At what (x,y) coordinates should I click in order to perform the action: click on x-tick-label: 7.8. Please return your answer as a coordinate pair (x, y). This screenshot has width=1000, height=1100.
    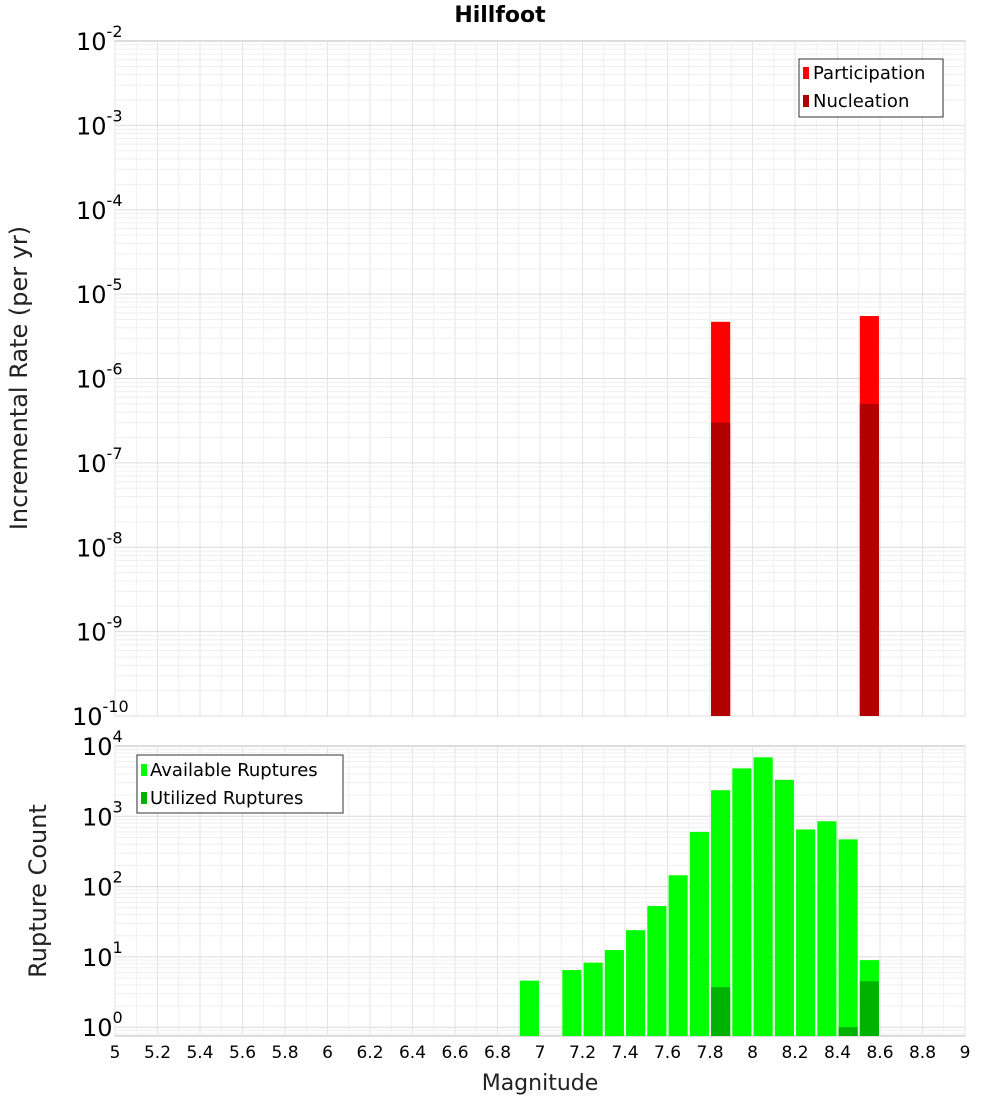
    Looking at the image, I should click on (709, 1053).